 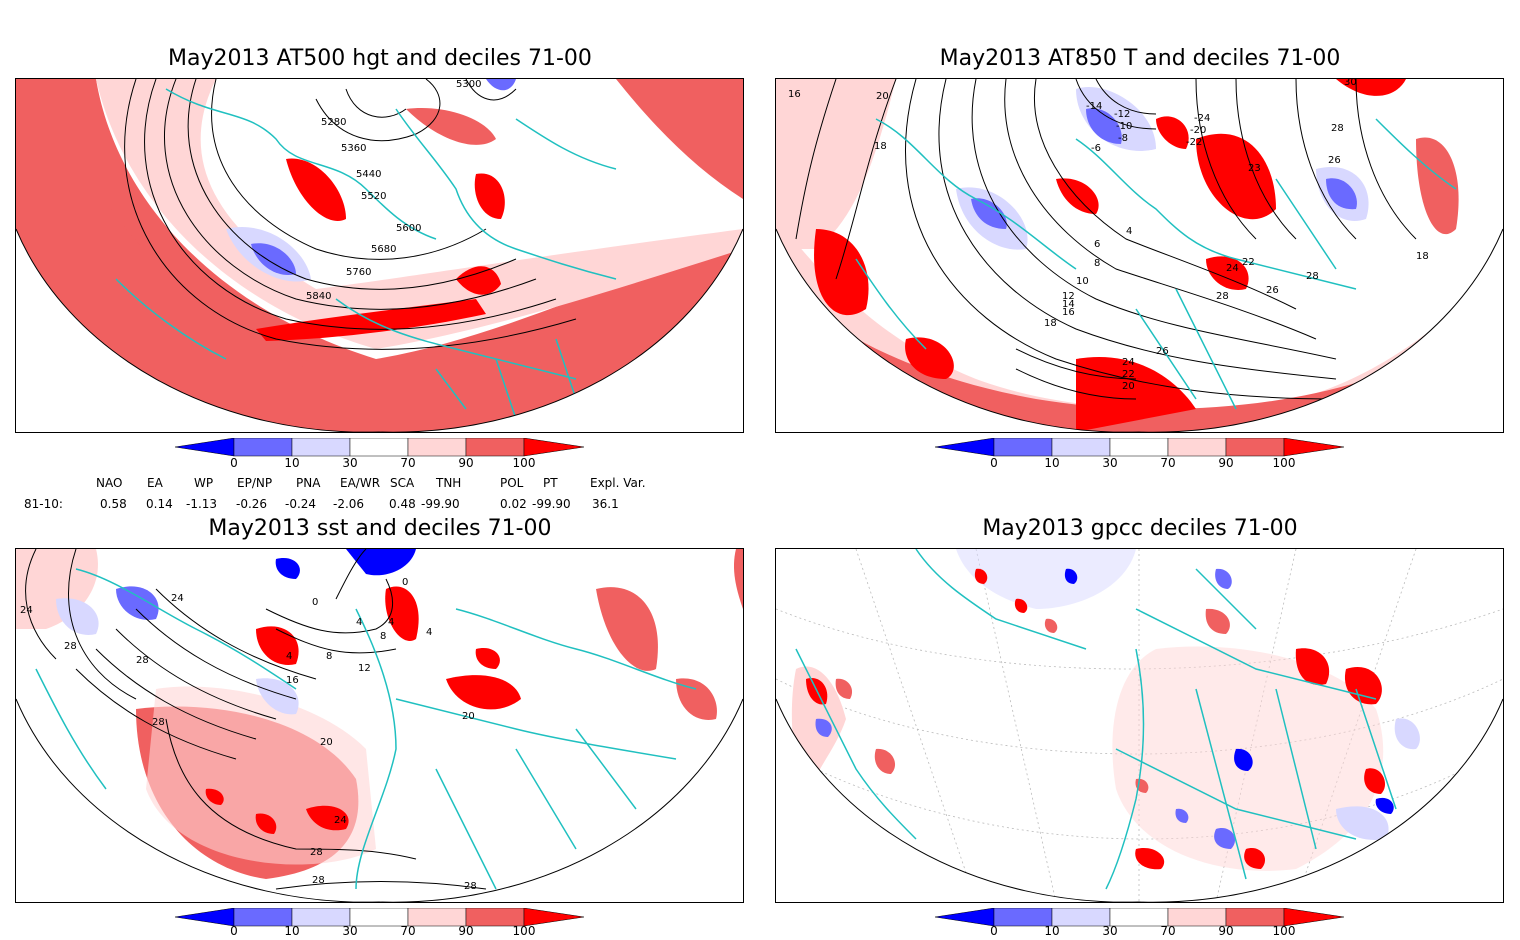 What do you see at coordinates (113, 504) in the screenshot?
I see `index-value: 0.58` at bounding box center [113, 504].